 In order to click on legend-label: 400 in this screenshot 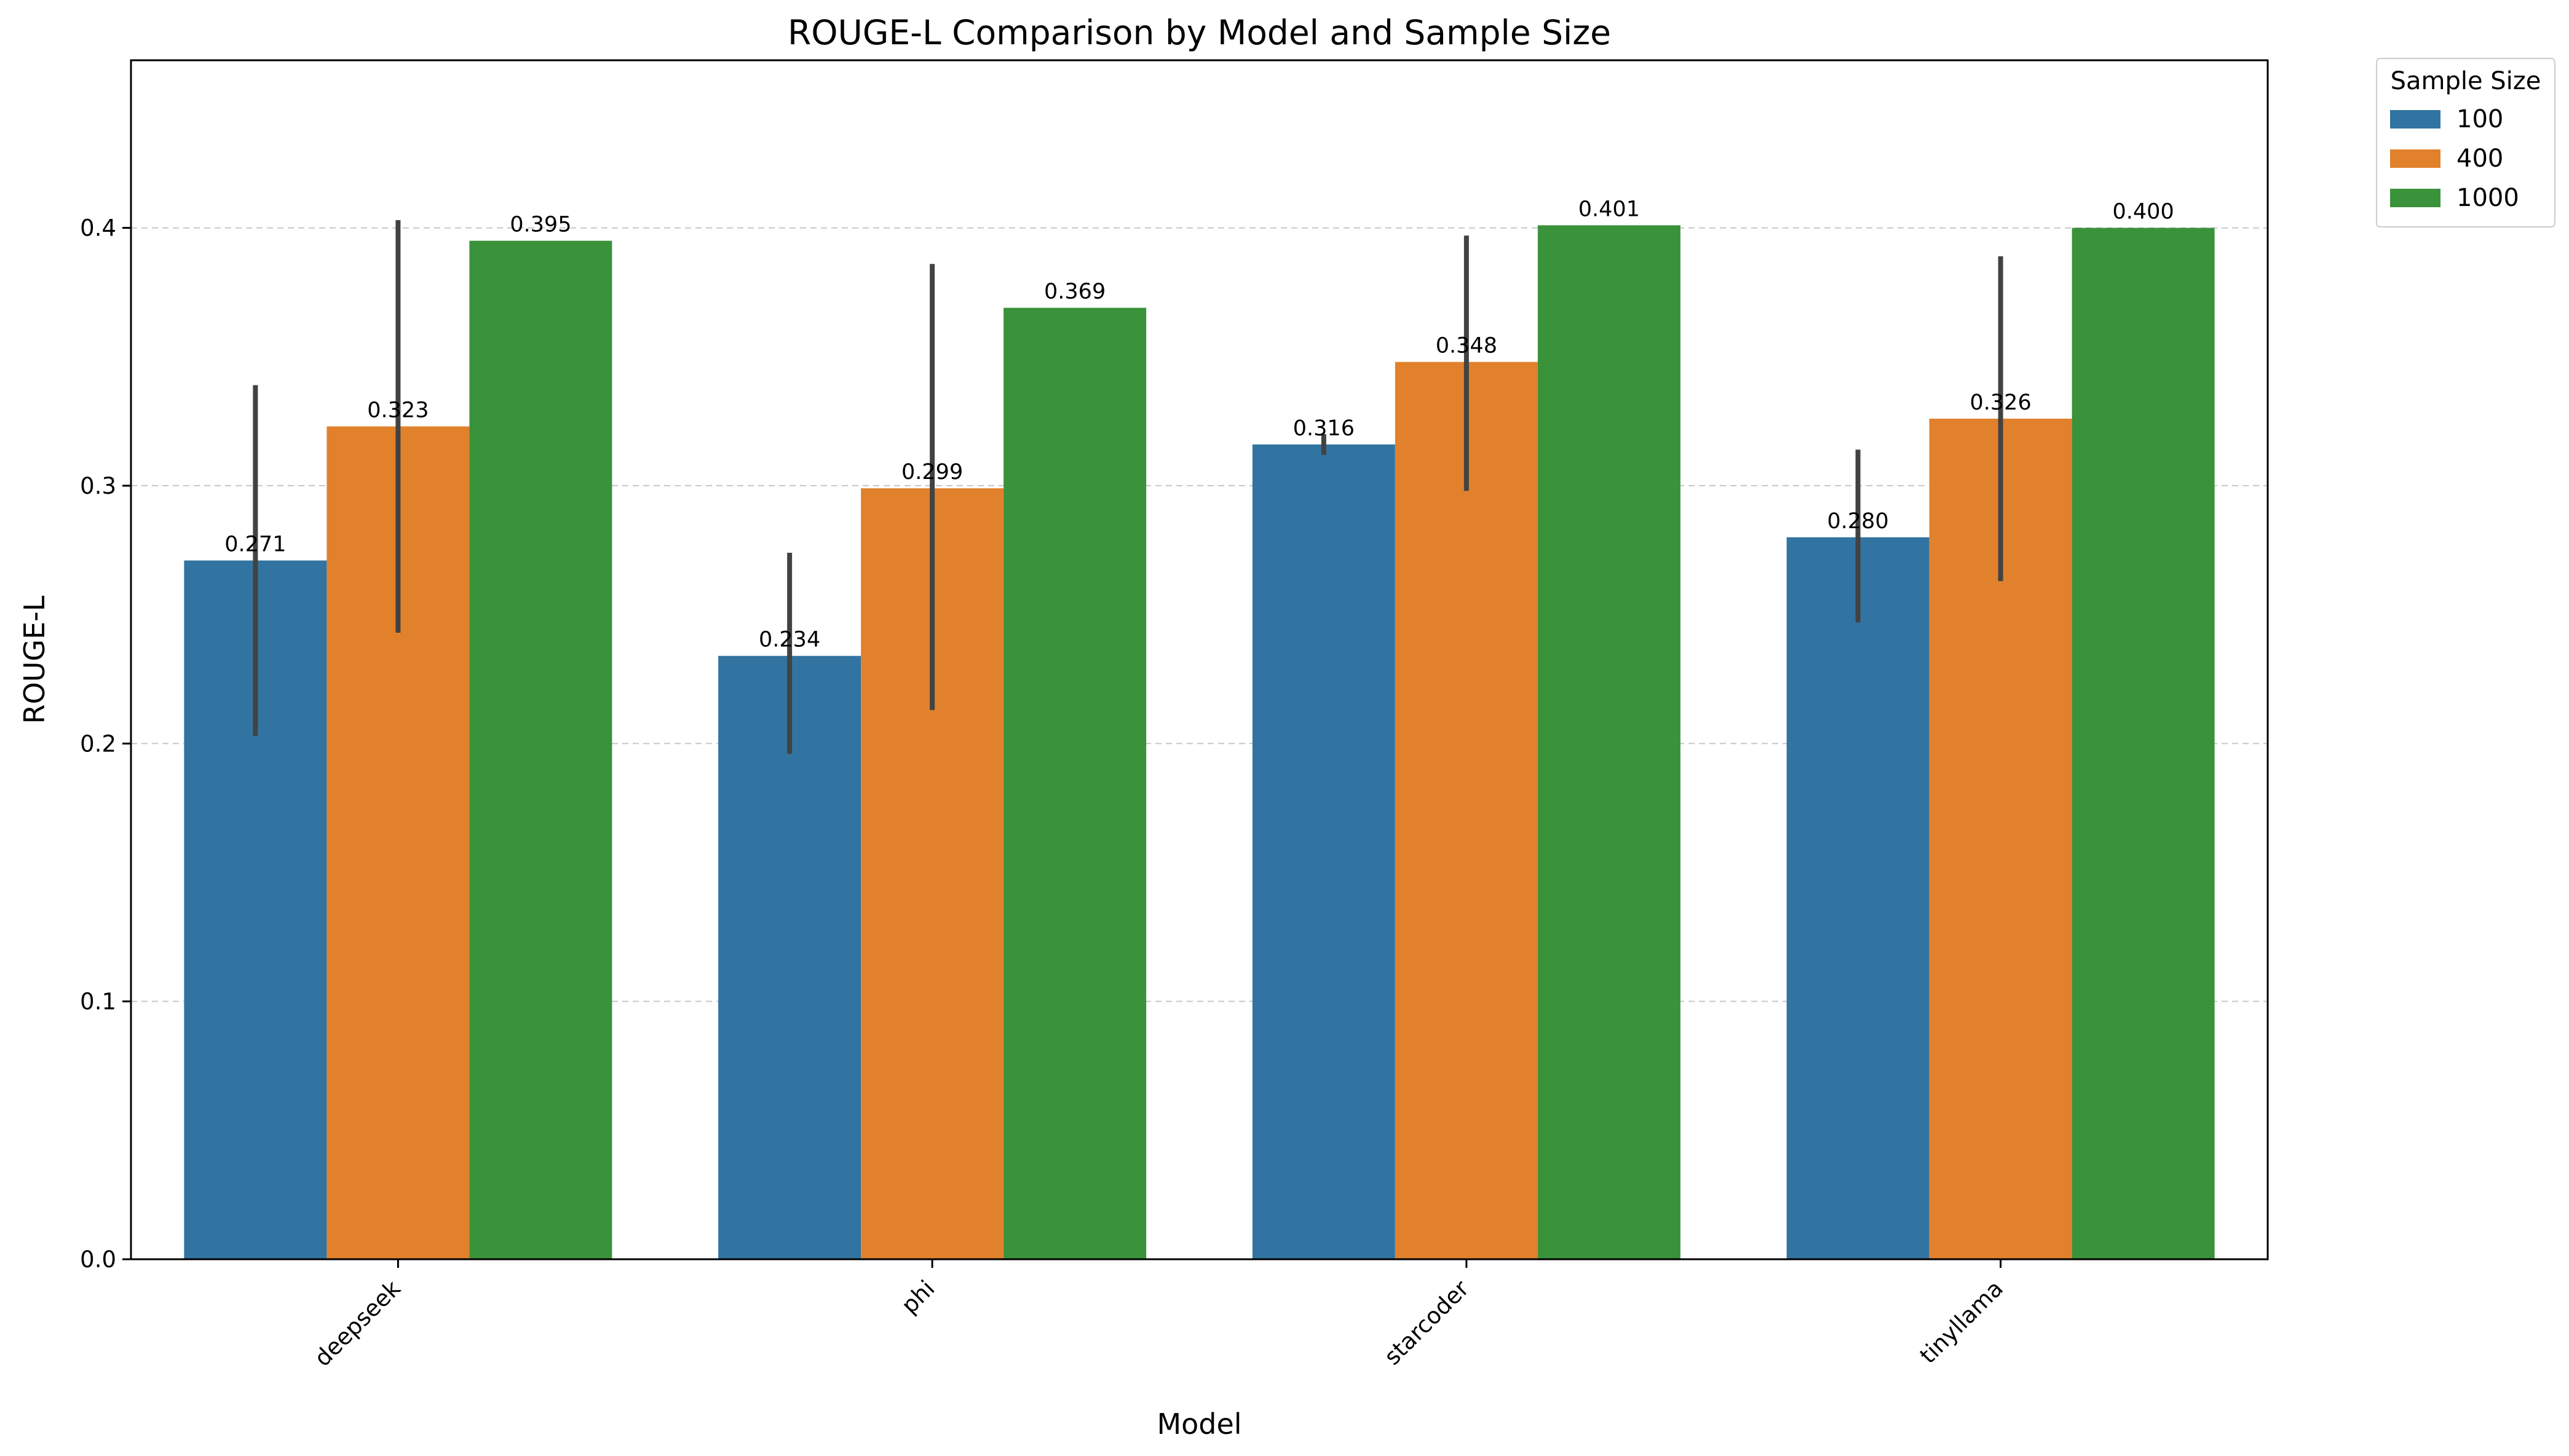, I will do `click(2479, 159)`.